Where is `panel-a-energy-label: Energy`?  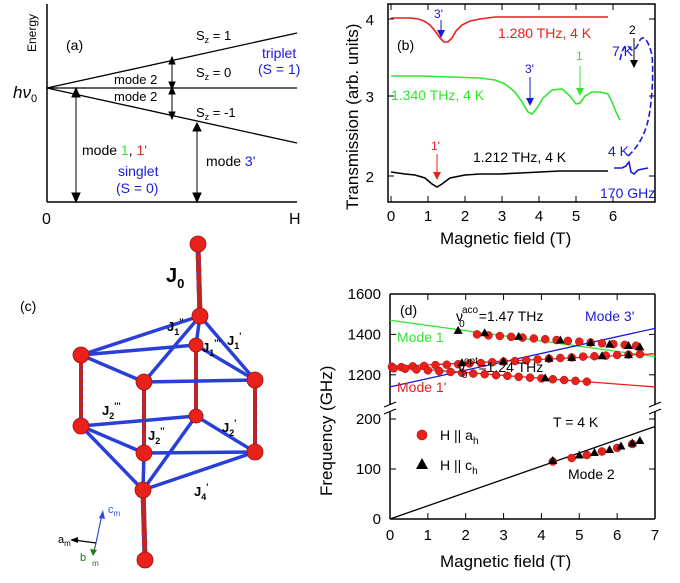 panel-a-energy-label: Energy is located at coordinates (32, 33).